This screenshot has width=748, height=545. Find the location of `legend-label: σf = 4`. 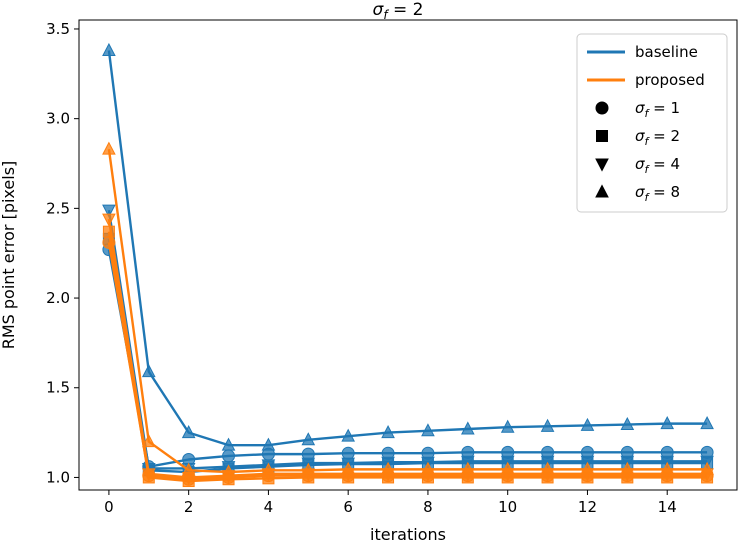

legend-label: σf = 4 is located at coordinates (657, 165).